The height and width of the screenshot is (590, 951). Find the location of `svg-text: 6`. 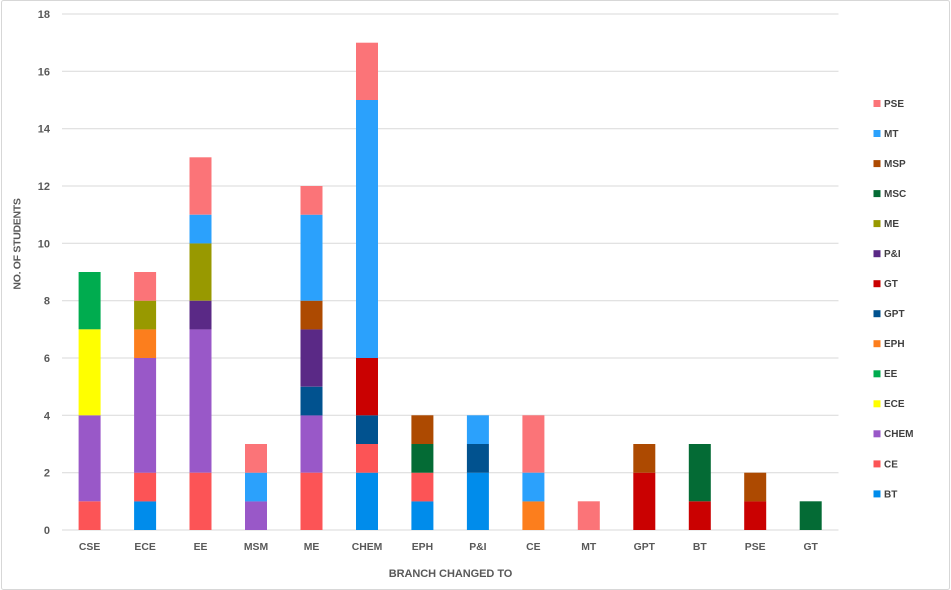

svg-text: 6 is located at coordinates (47, 359).